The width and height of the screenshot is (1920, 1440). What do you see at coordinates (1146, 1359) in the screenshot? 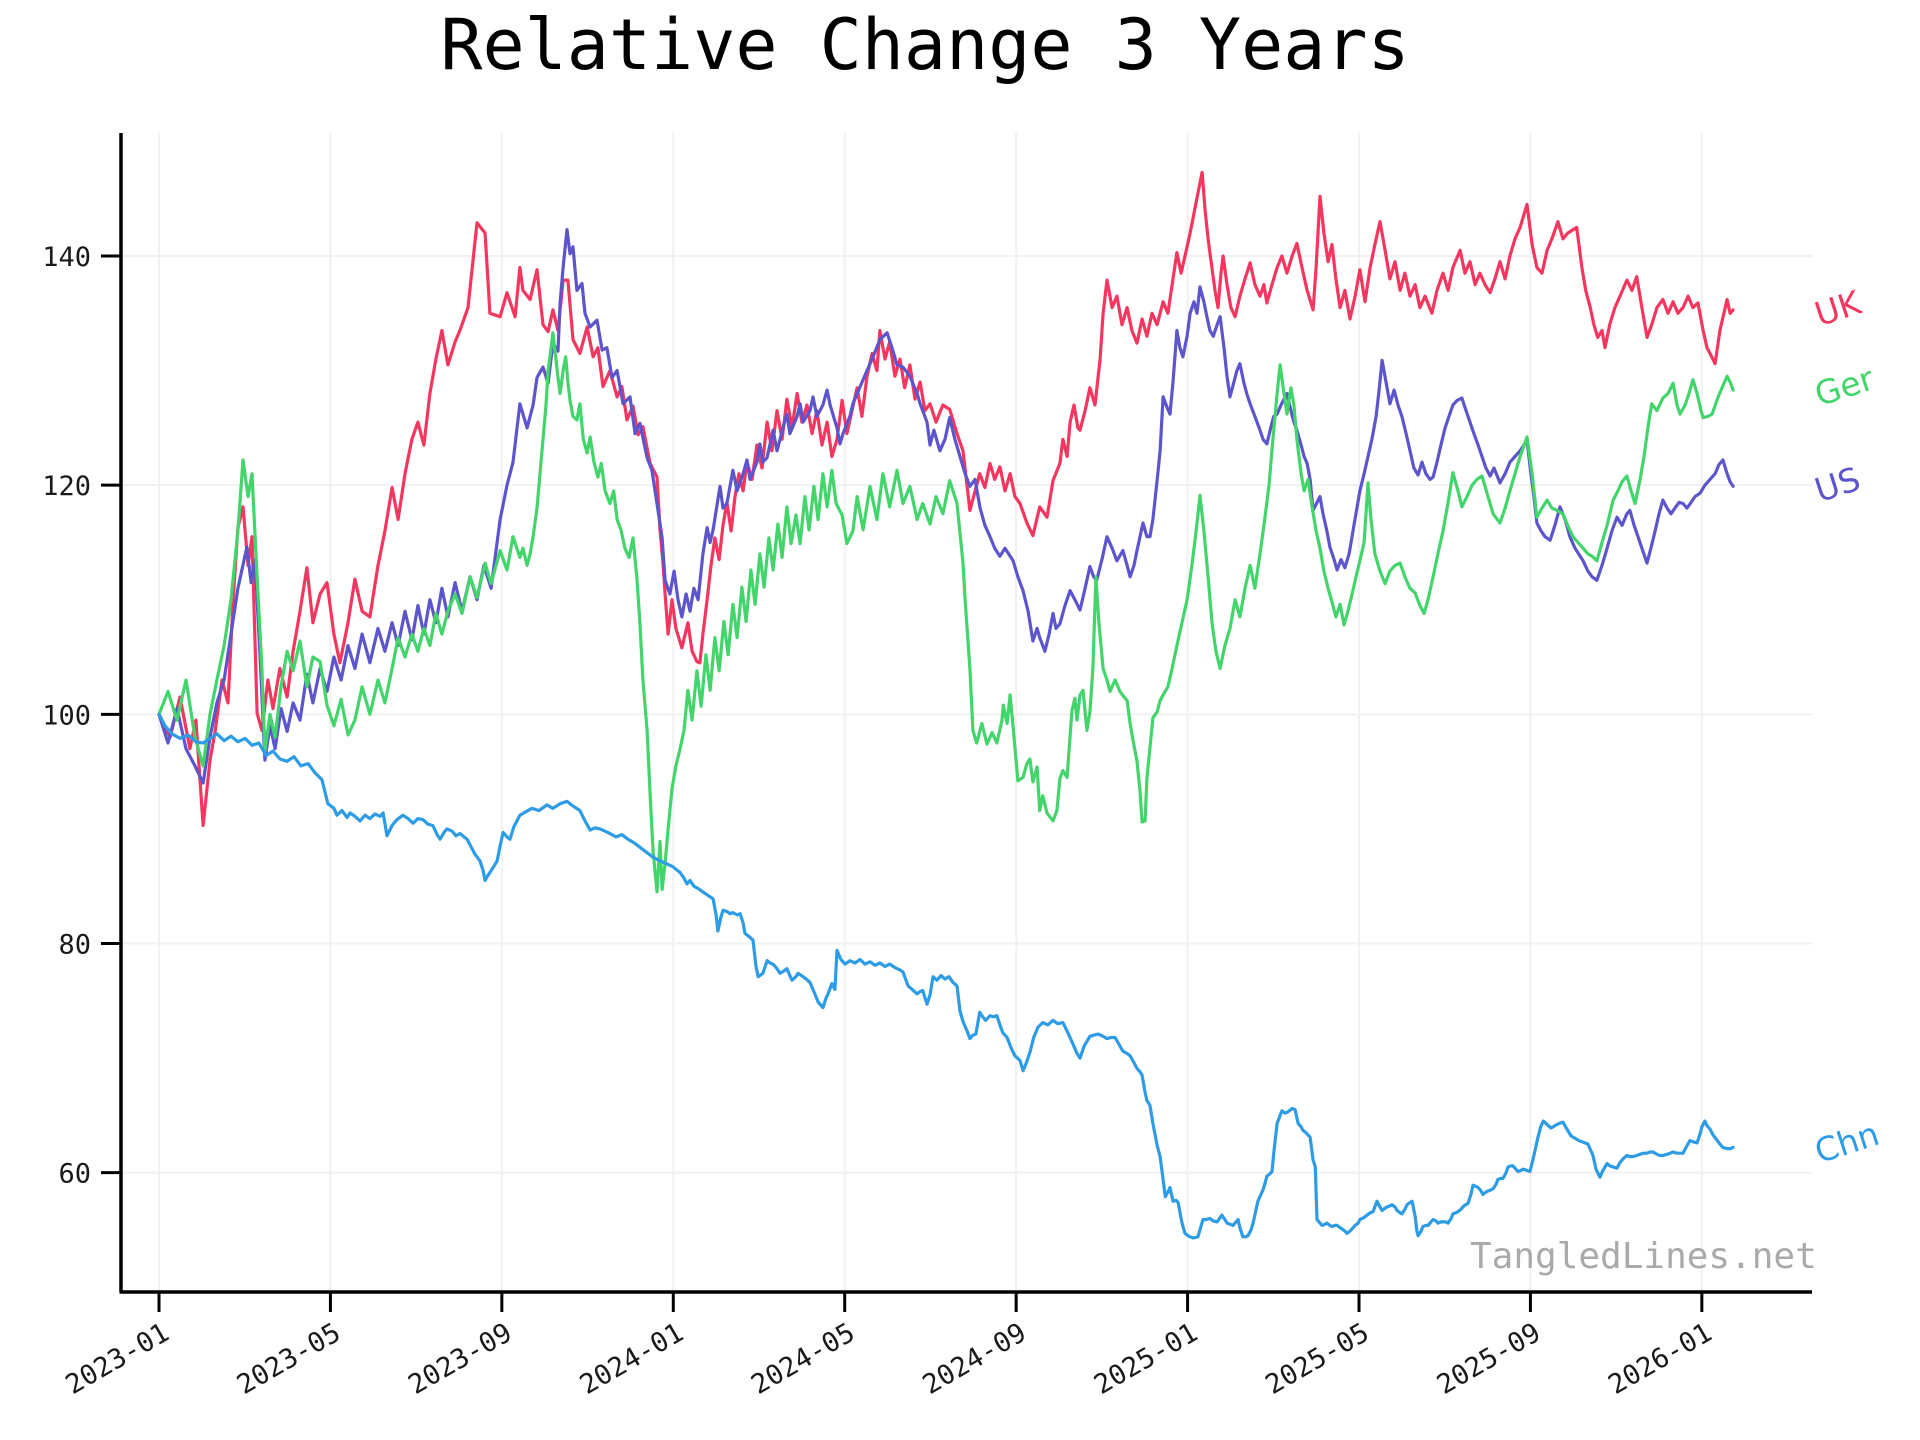
I see `x-tick-label: 2025-01` at bounding box center [1146, 1359].